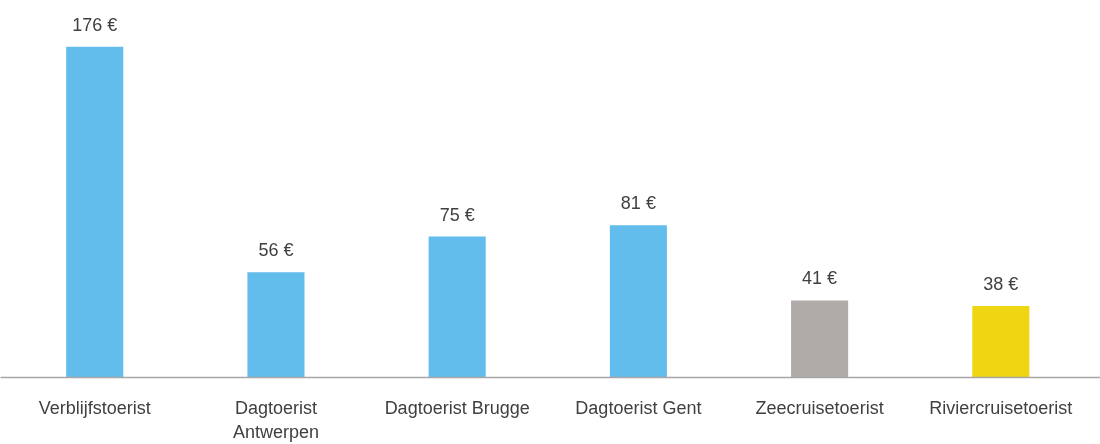 Image resolution: width=1100 pixels, height=444 pixels. Describe the element at coordinates (1001, 284) in the screenshot. I see `data-label: 38 €` at that location.